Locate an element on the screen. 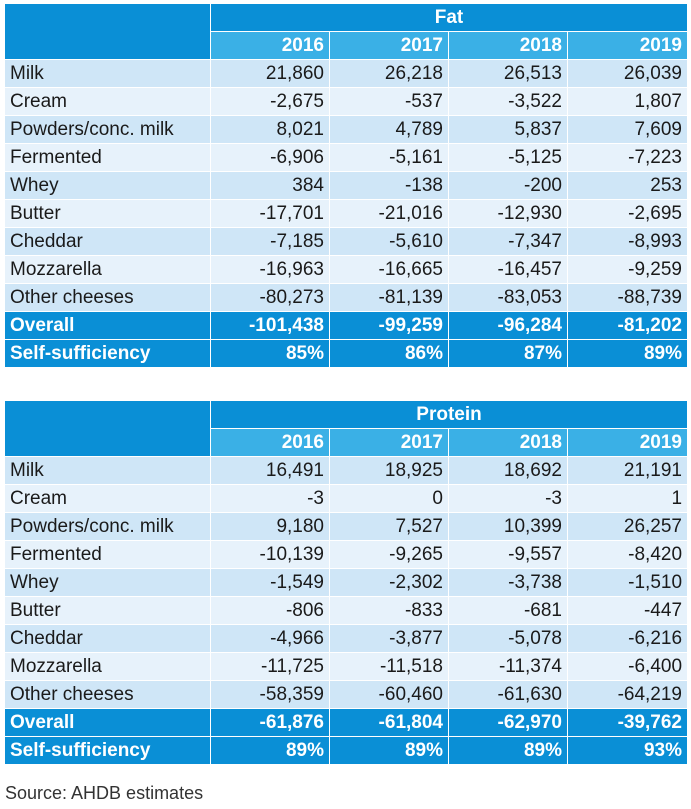 This screenshot has height=809, width=691. table-row: Cream -3 0 -3 1 is located at coordinates (346, 498).